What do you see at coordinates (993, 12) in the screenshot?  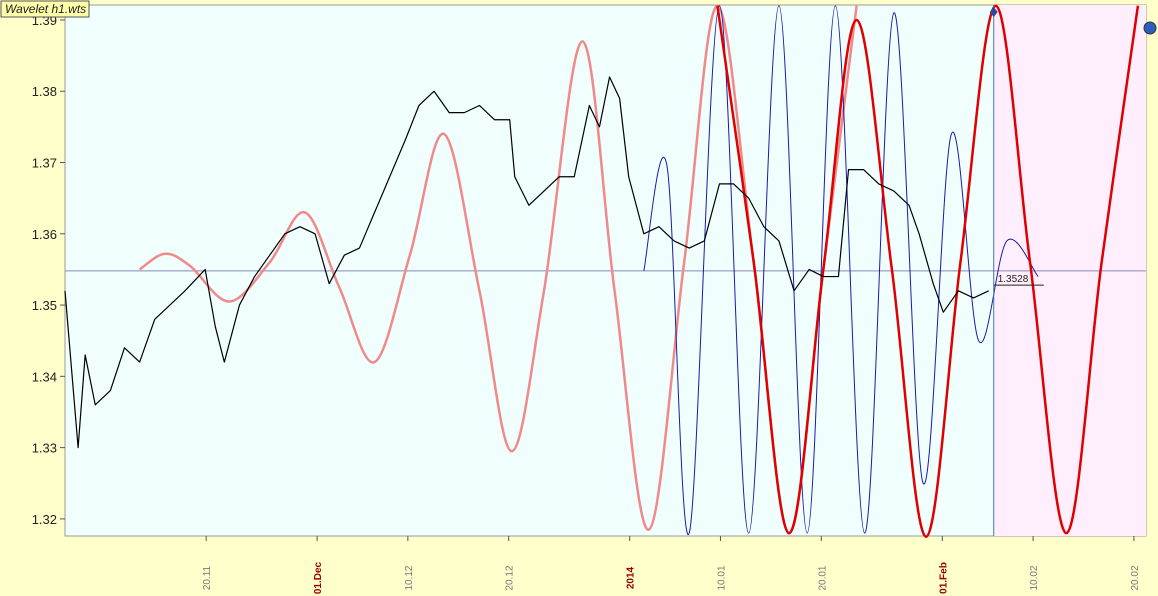 I see `cursor-marker` at bounding box center [993, 12].